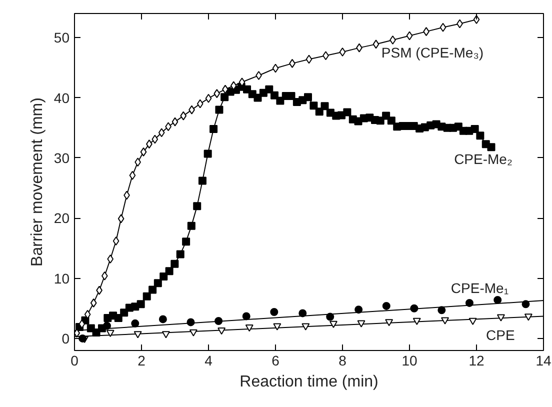  Describe the element at coordinates (309, 382) in the screenshot. I see `x-axis-title: Reaction time (min)` at that location.